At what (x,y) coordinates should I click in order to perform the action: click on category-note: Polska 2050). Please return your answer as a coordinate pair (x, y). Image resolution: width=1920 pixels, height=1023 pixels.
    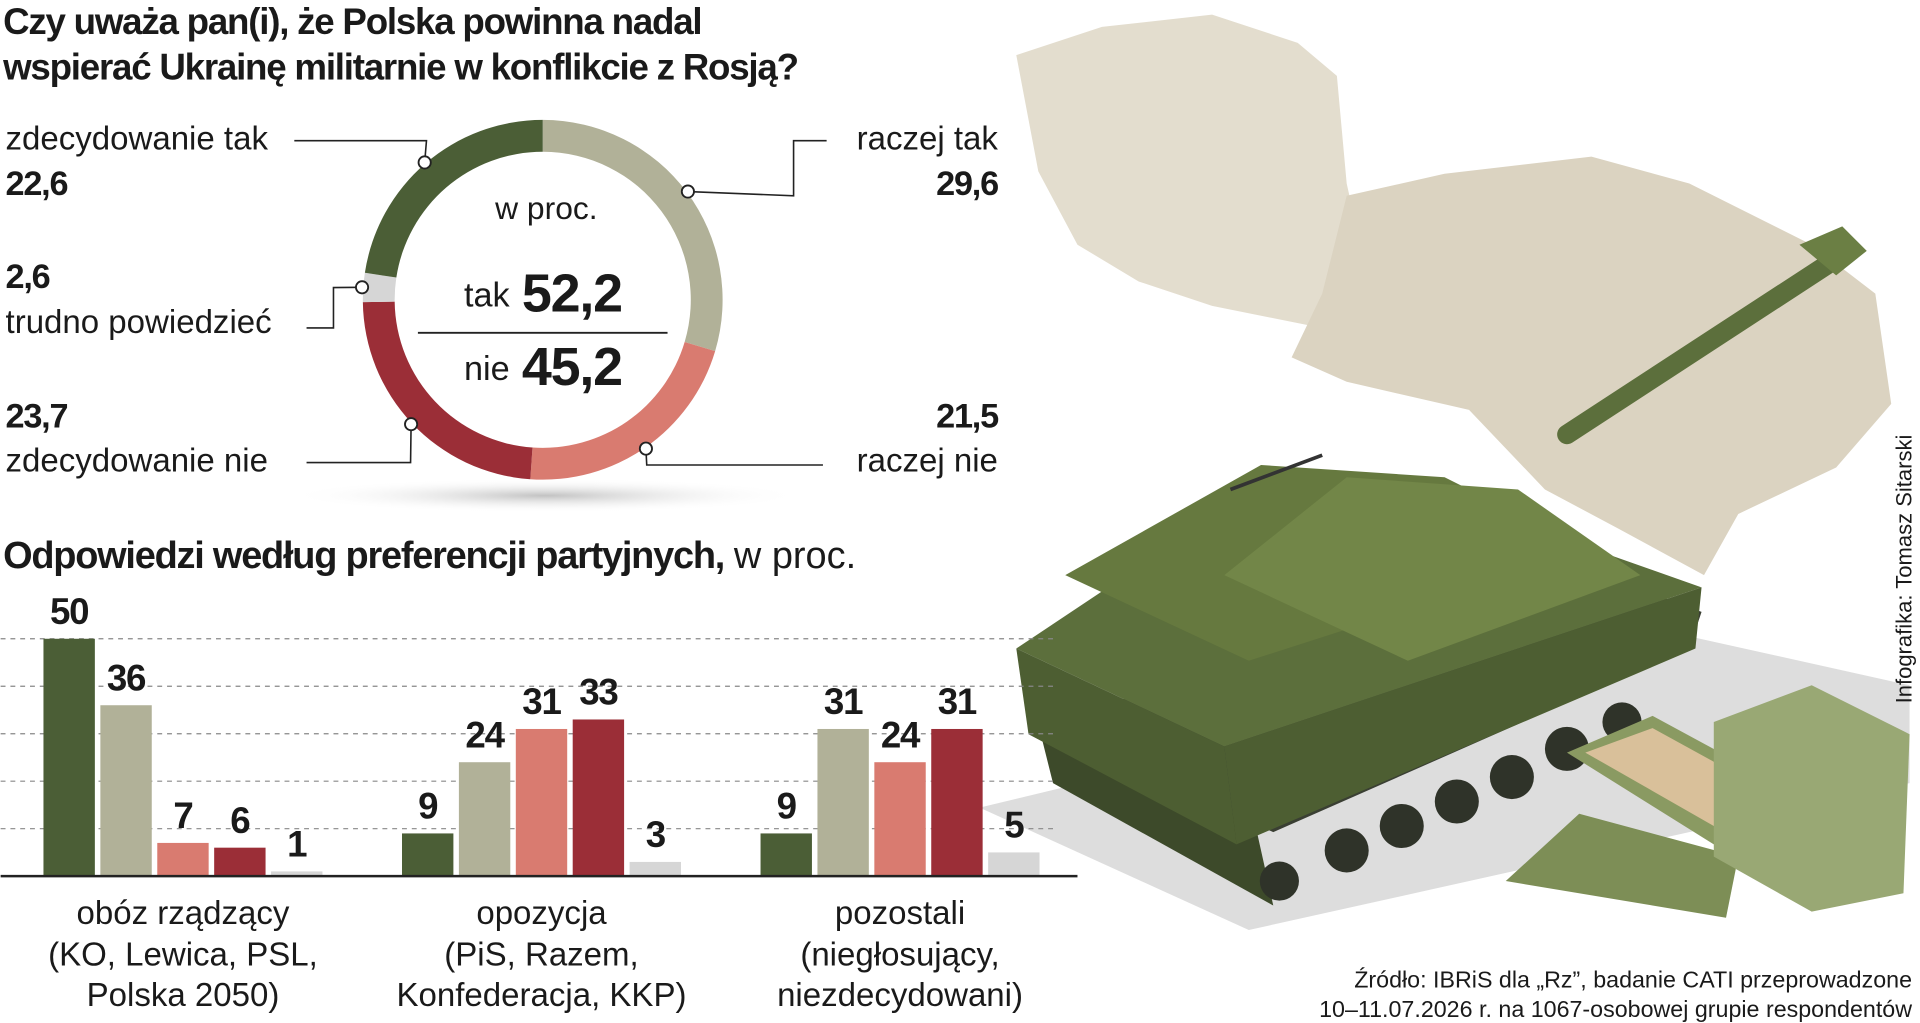
    Looking at the image, I should click on (183, 994).